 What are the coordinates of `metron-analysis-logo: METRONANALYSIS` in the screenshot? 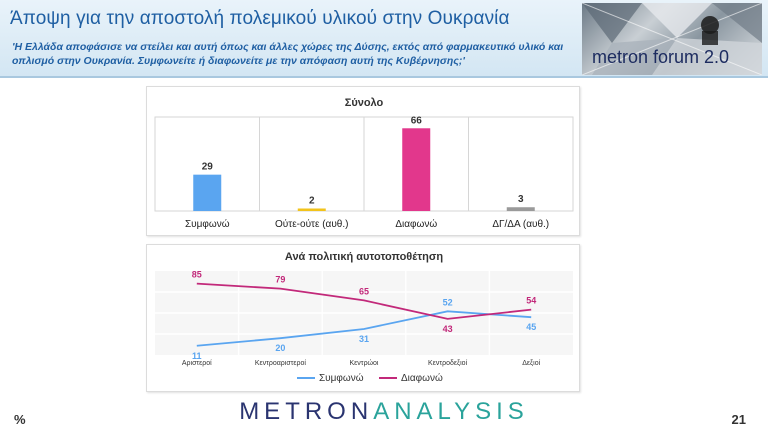 It's located at (384, 412).